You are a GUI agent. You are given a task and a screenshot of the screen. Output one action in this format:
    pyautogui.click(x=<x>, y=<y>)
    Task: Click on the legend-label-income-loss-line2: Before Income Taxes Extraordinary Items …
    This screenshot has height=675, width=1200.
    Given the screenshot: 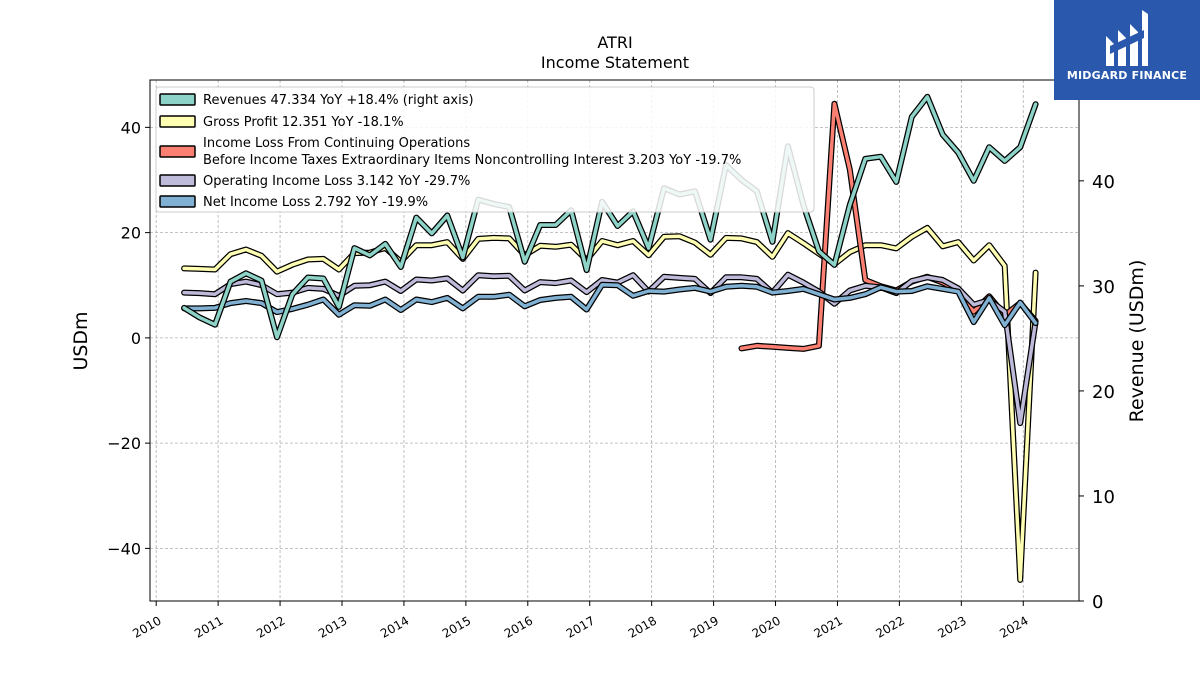 What is the action you would take?
    pyautogui.click(x=472, y=160)
    